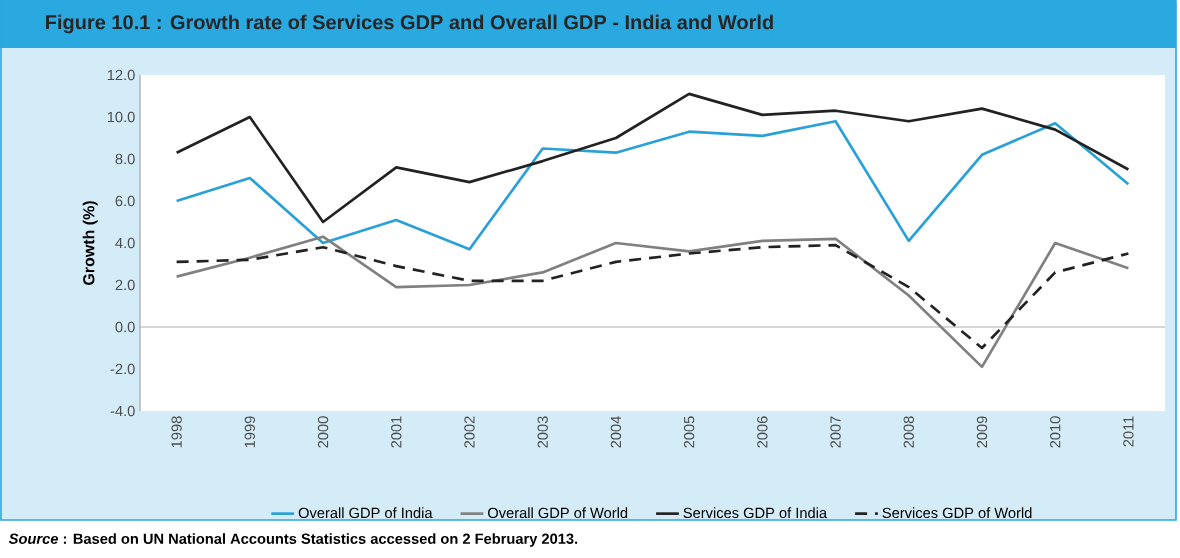 Image resolution: width=1180 pixels, height=558 pixels. Describe the element at coordinates (616, 432) in the screenshot. I see `x-tick-label: 2004` at that location.